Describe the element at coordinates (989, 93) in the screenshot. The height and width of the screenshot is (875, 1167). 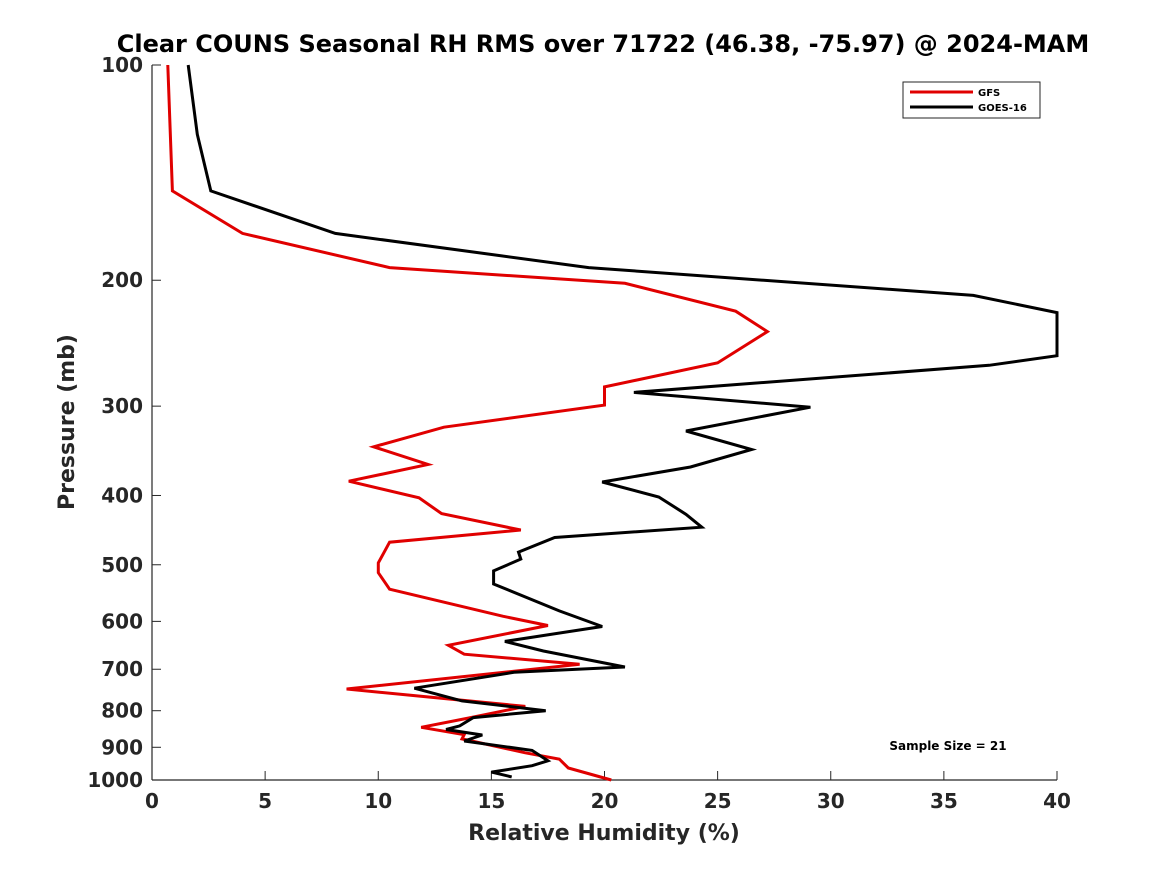
I see `legend-label: GFS` at that location.